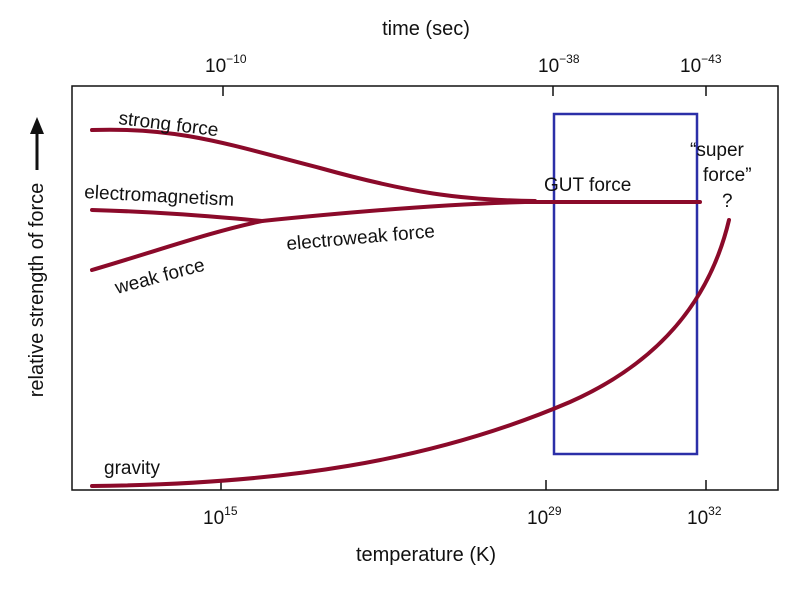 This screenshot has height=597, width=804. I want to click on gravity-label: gravity, so click(132, 468).